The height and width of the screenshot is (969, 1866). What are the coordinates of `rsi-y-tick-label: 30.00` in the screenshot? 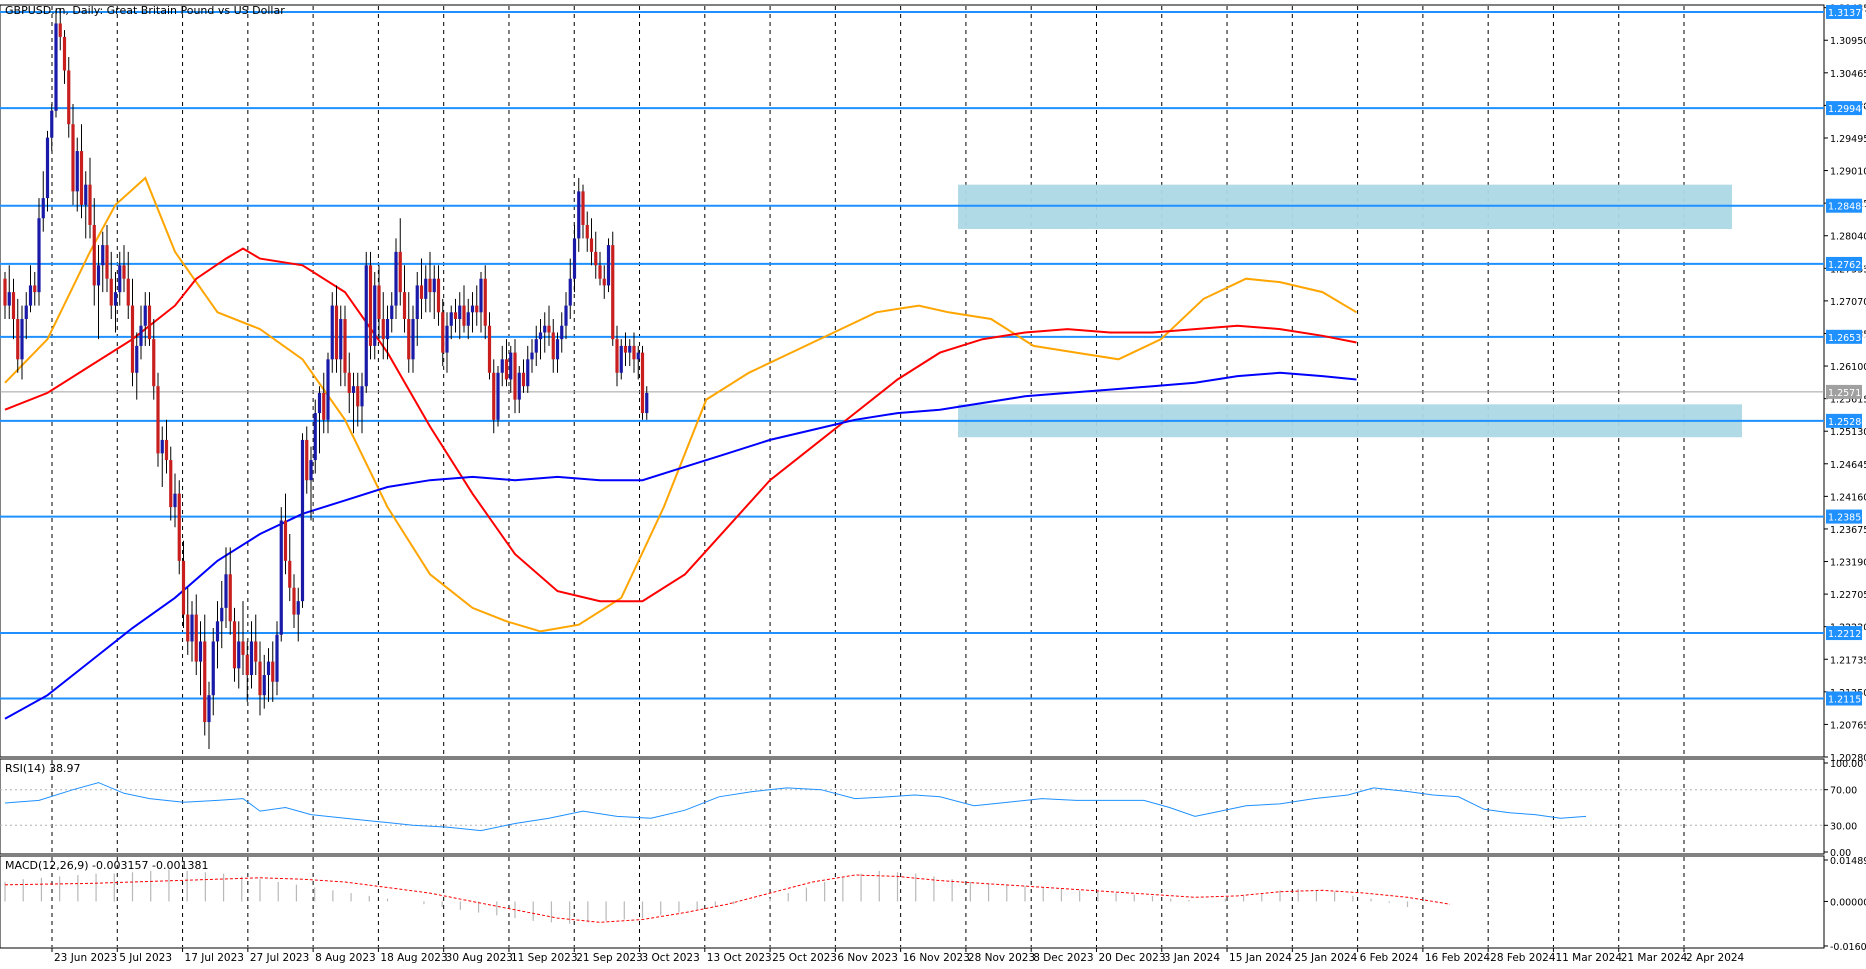 It's located at (1843, 826).